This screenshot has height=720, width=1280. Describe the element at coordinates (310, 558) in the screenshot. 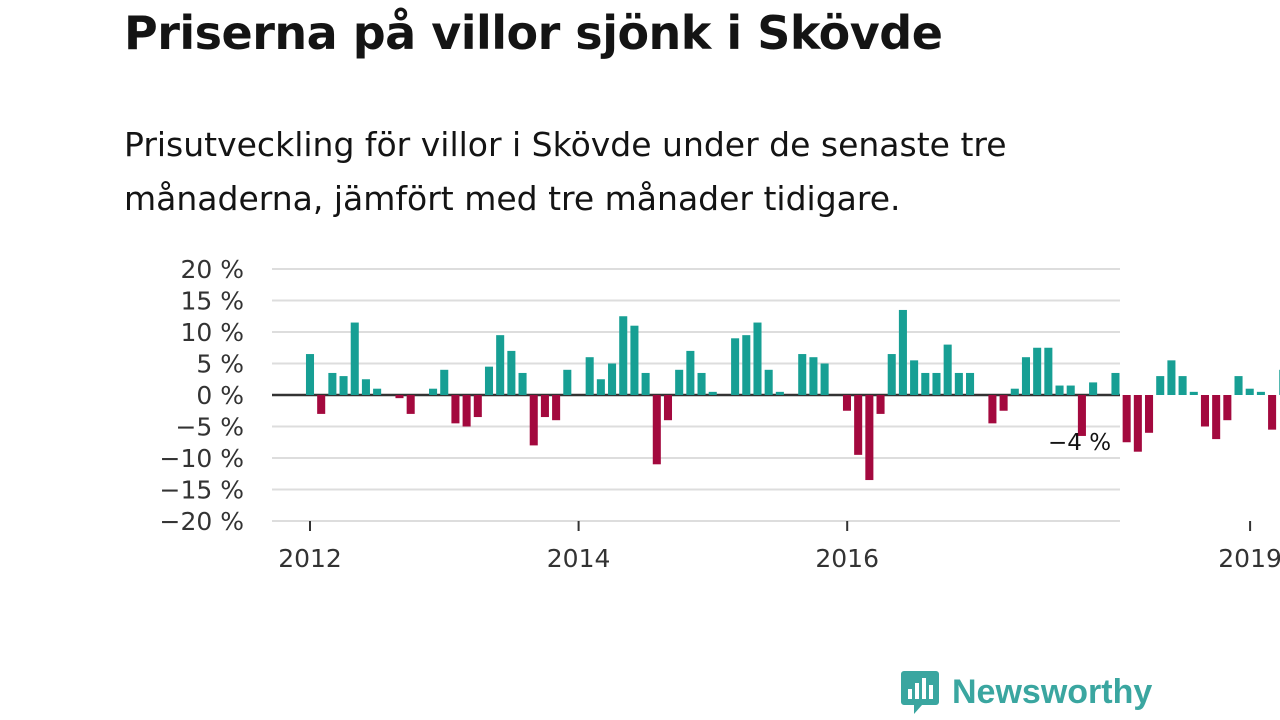

I see `x-tick-label: 2012` at that location.